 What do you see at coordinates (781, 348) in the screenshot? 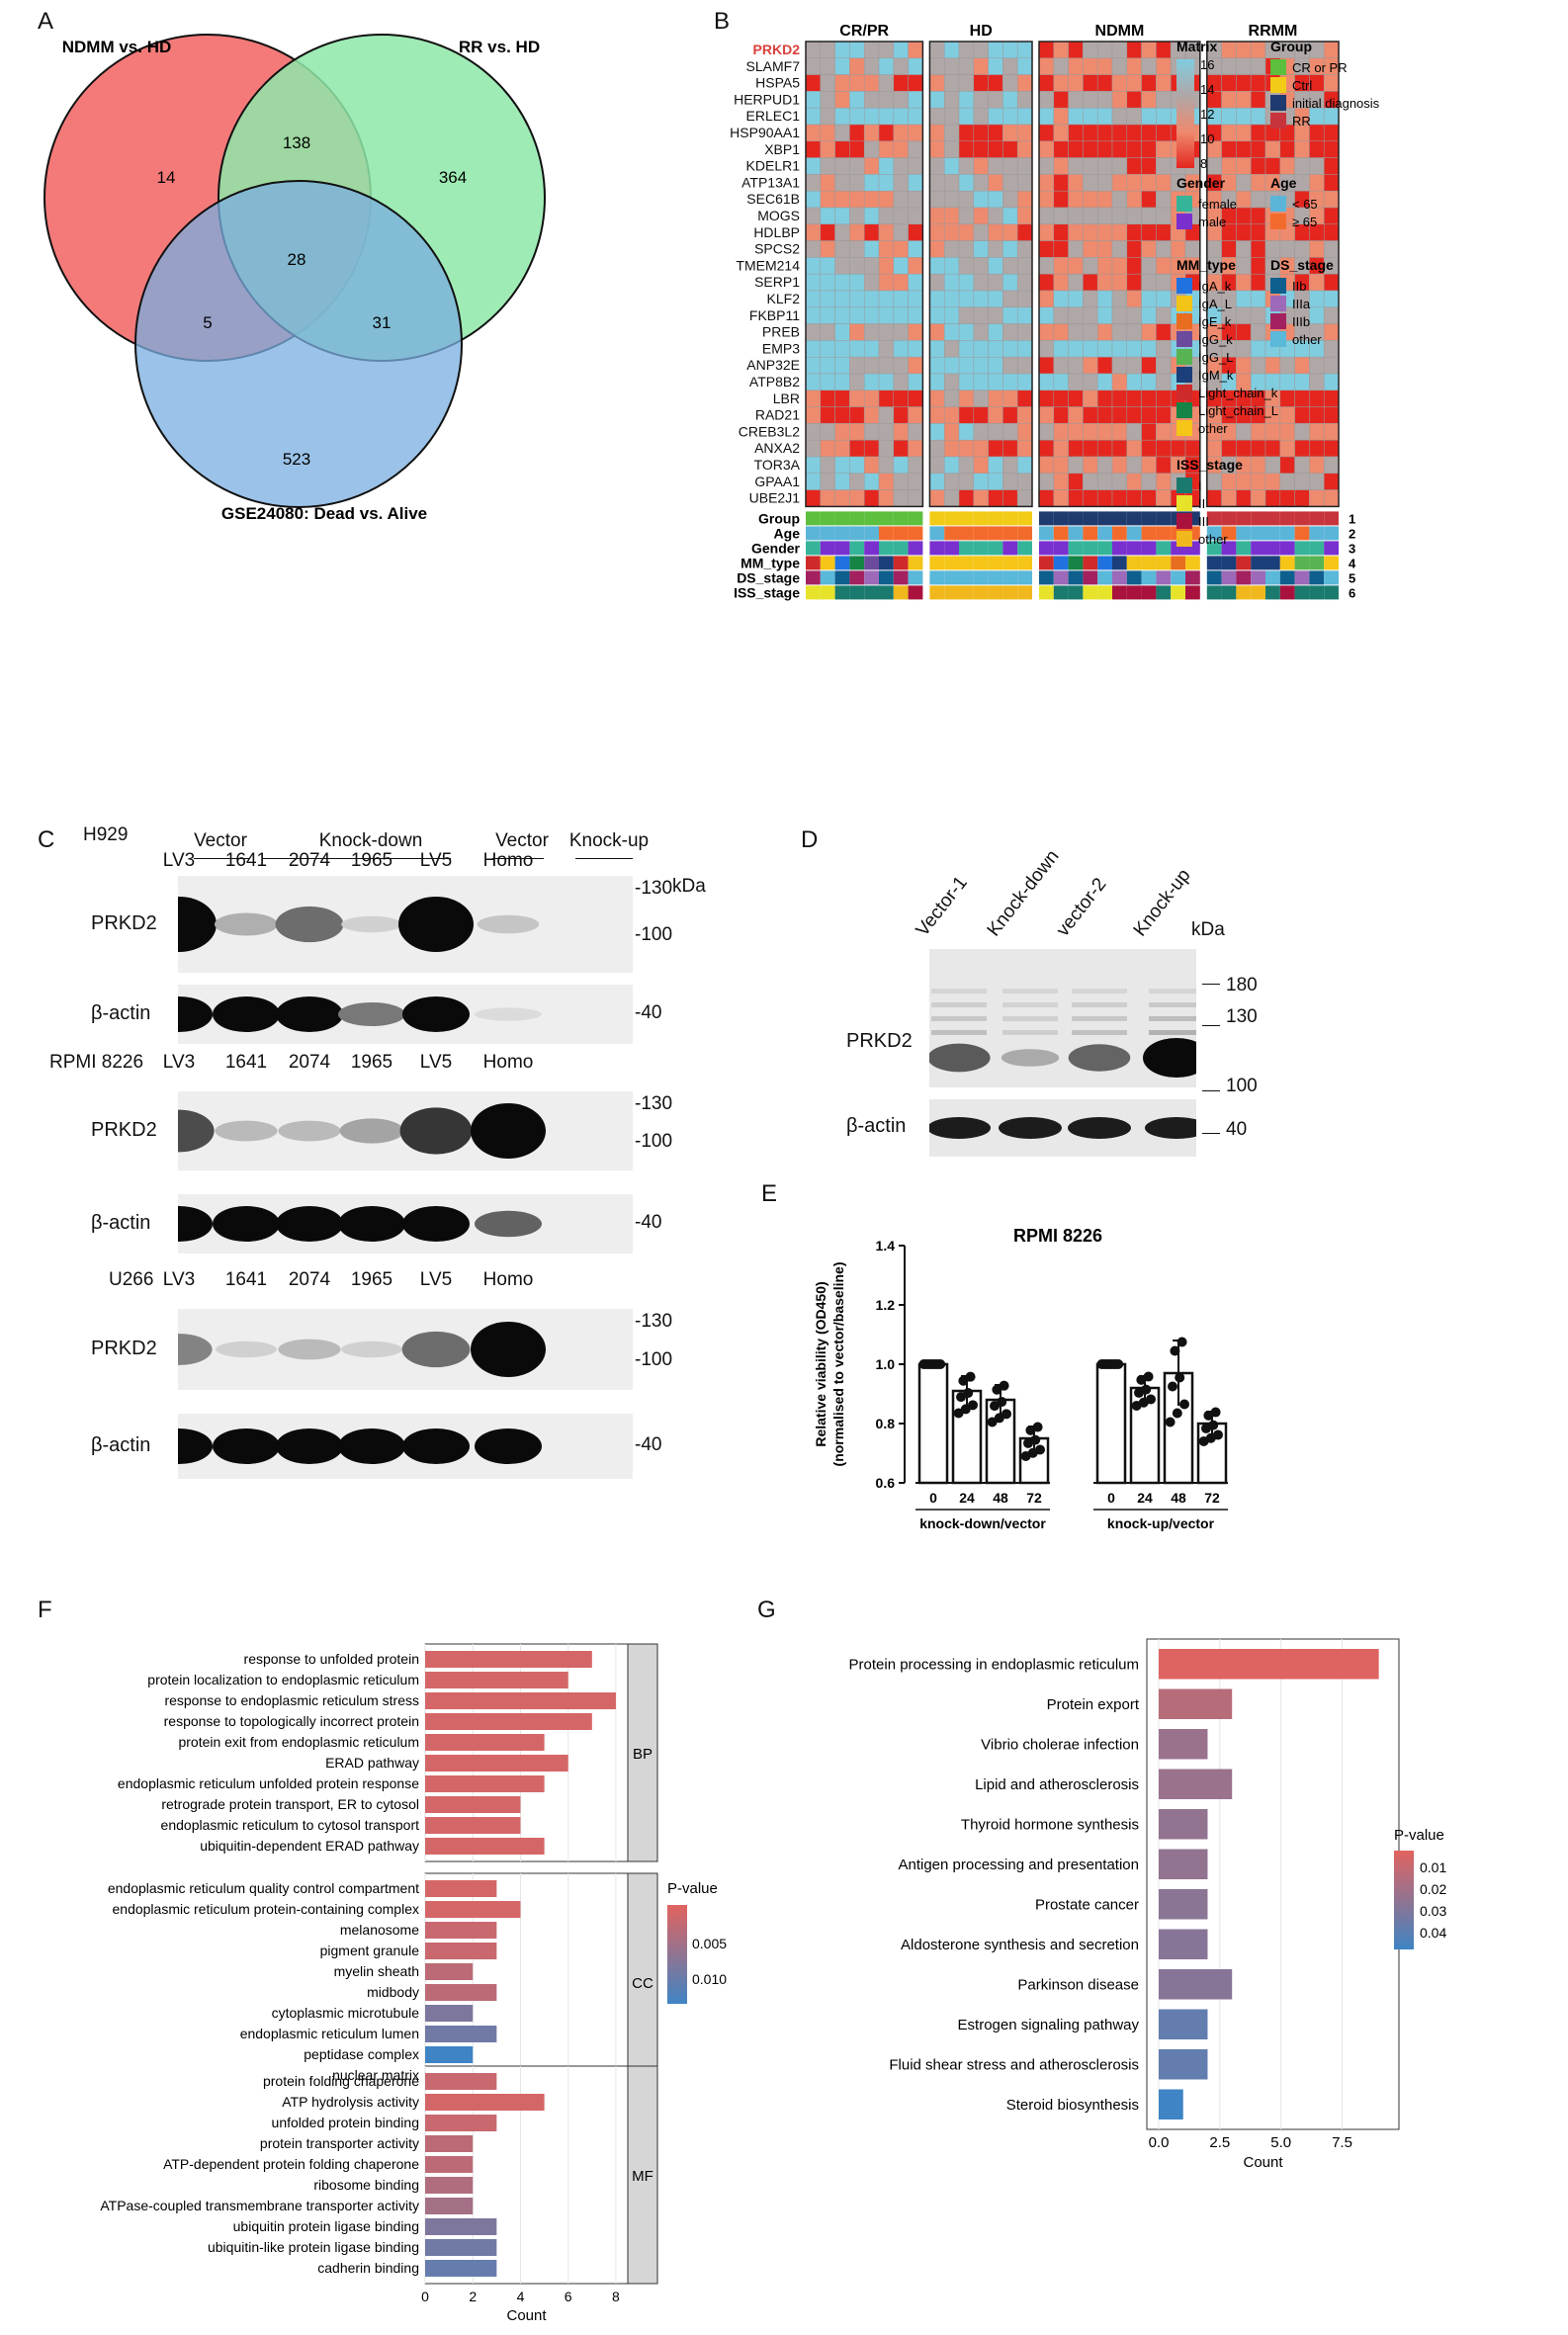
I see `heatmap-gene-label: EMP3` at bounding box center [781, 348].